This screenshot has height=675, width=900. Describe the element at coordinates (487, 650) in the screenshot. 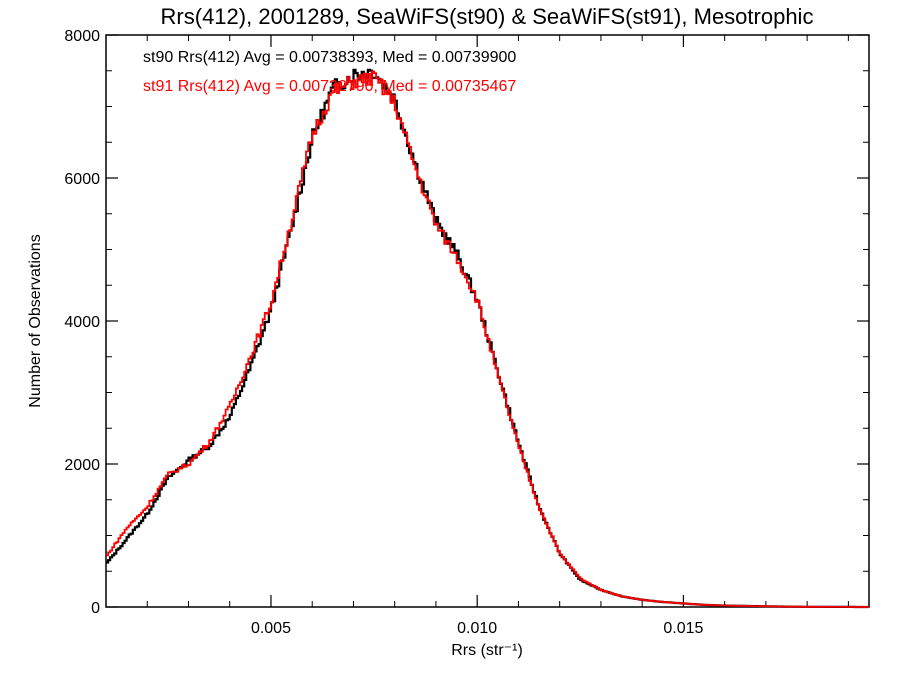

I see `x-axis-label: Rrs (str⁻¹)` at that location.